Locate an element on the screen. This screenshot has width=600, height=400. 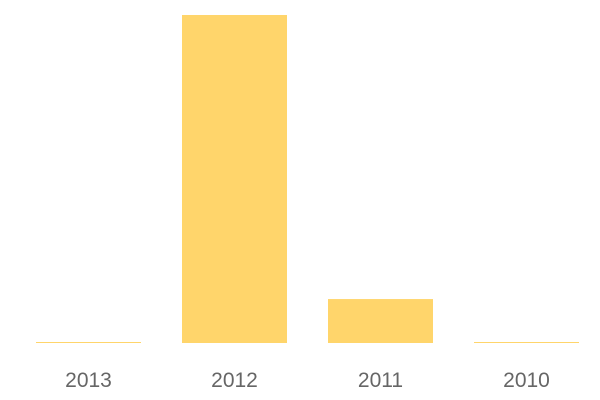
bar-2011 is located at coordinates (380, 321).